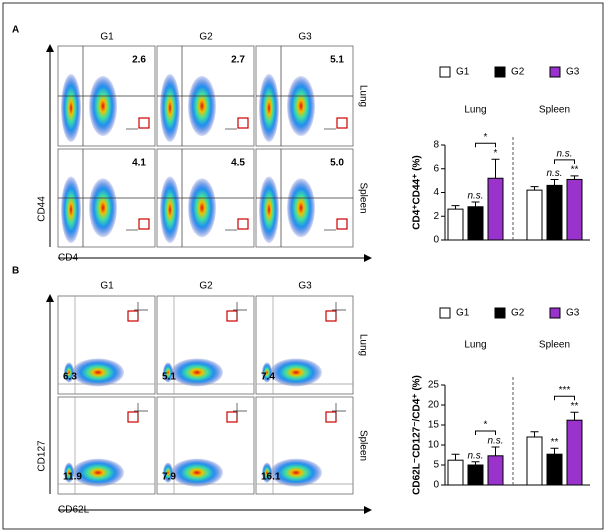  What do you see at coordinates (15, 30) in the screenshot?
I see `panel-letter: A` at bounding box center [15, 30].